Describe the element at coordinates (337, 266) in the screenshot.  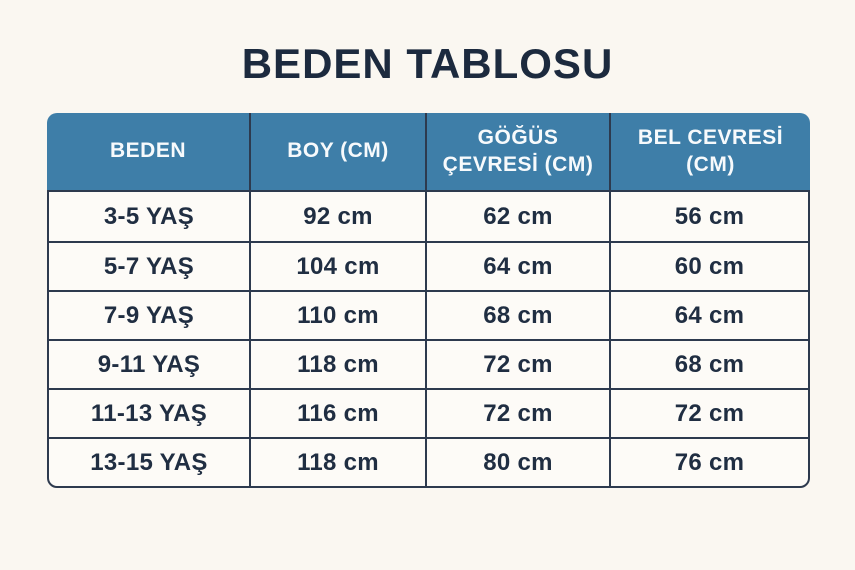
I see `height-cell: 104 cm` at that location.